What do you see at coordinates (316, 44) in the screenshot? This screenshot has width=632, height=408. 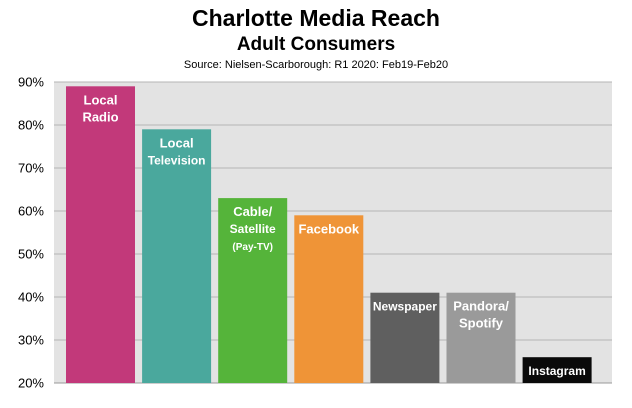 I see `chart-subtitle: Adult Consumers` at bounding box center [316, 44].